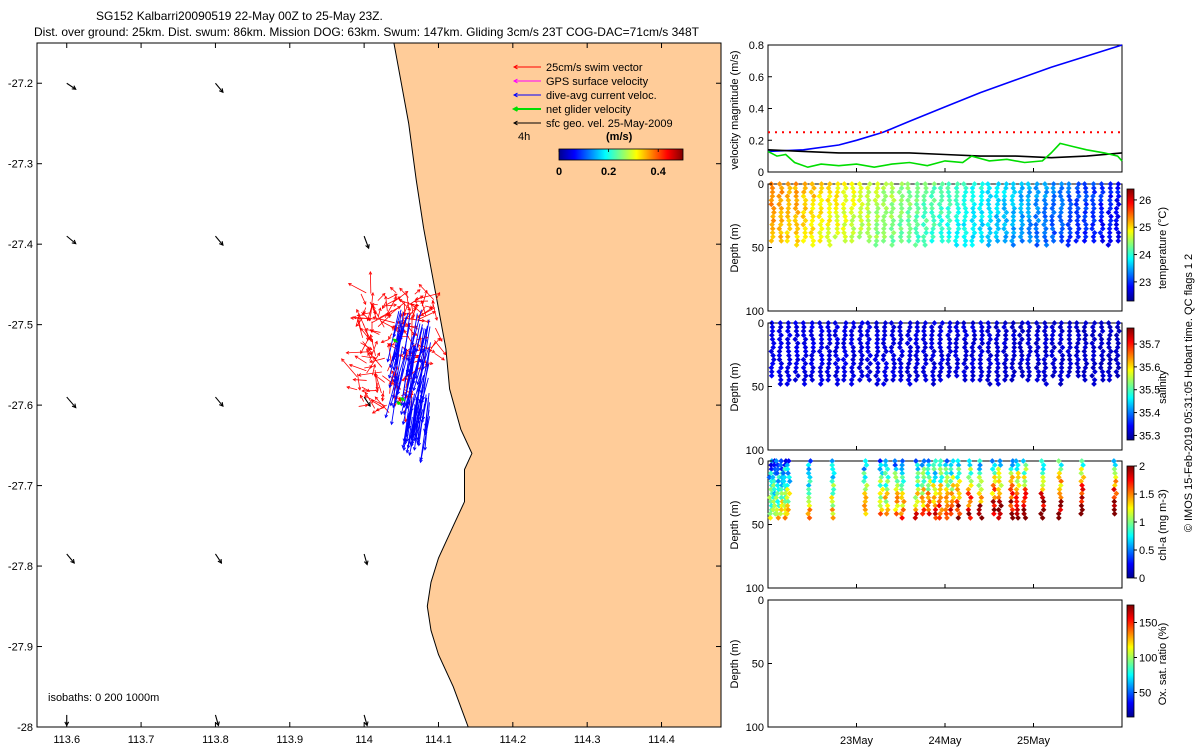 The width and height of the screenshot is (1200, 750). I want to click on legend-colorbar-tick-label: 0.4, so click(659, 172).